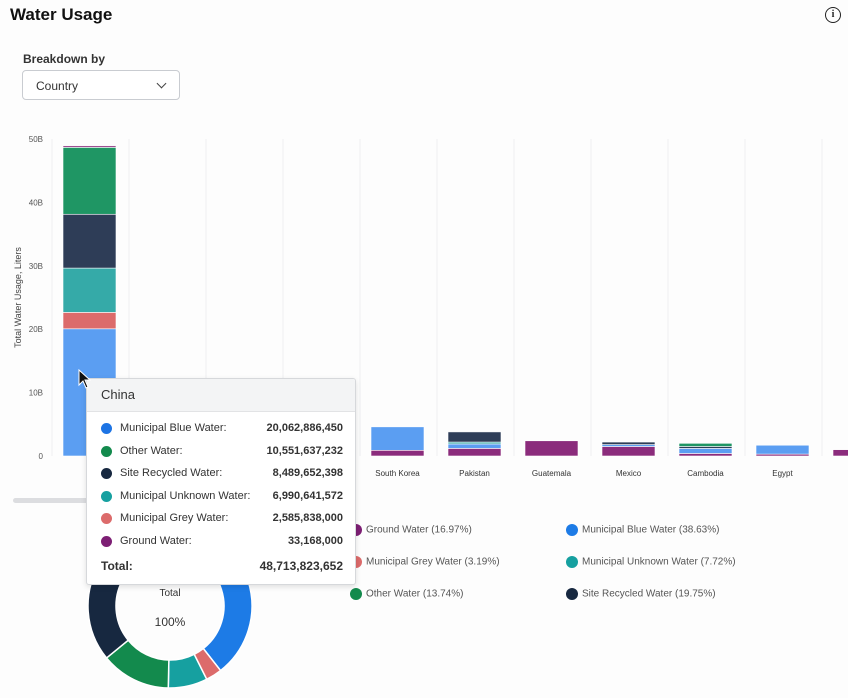 Image resolution: width=848 pixels, height=698 pixels. I want to click on tooltip-row-value: 10,551,637,232, so click(304, 450).